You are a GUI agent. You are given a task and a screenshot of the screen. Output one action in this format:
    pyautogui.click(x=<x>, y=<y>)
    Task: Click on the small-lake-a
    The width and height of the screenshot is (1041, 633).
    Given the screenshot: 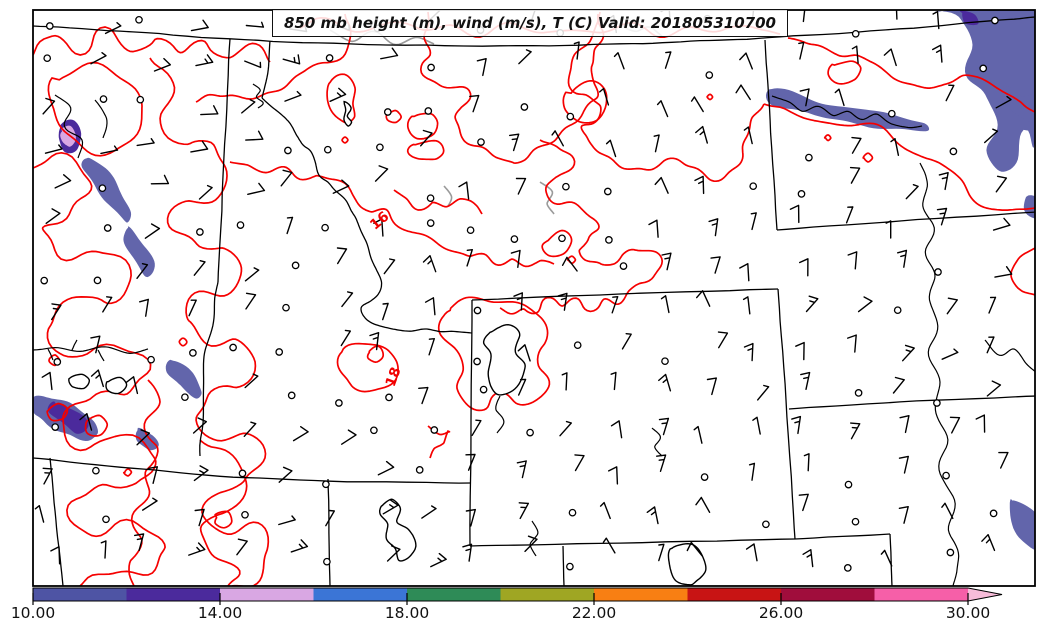 What is the action you would take?
    pyautogui.click(x=79, y=381)
    